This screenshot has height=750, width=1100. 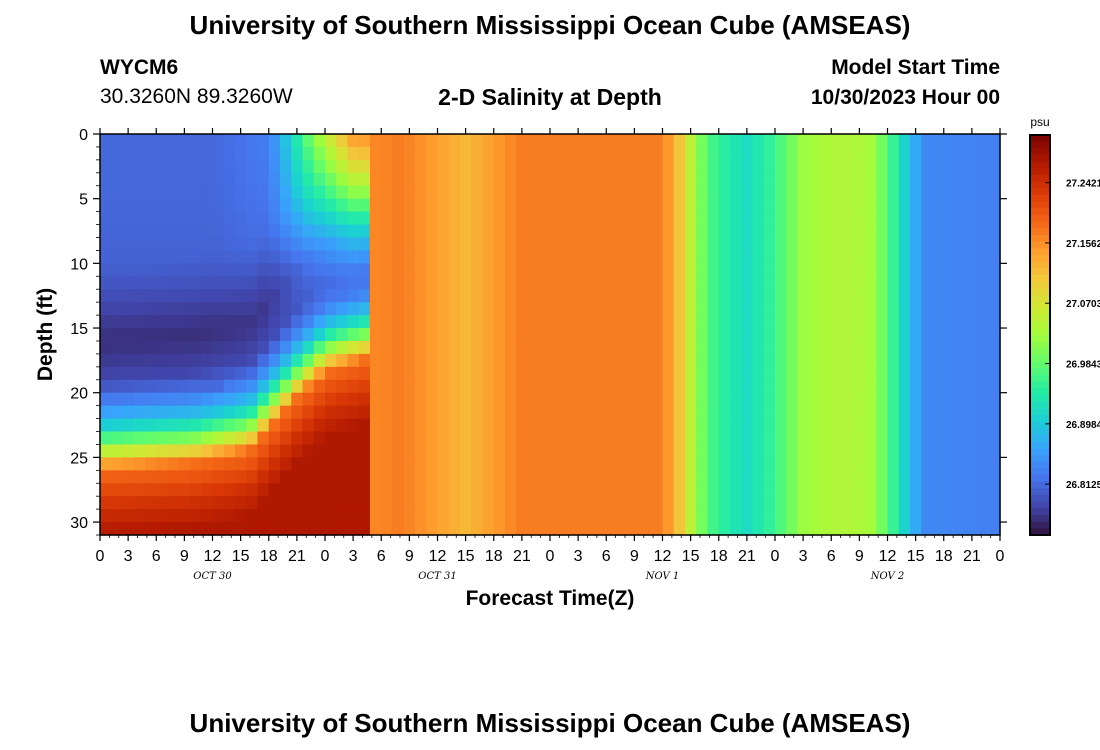 What do you see at coordinates (803, 556) in the screenshot?
I see `x-tick-label: 3` at bounding box center [803, 556].